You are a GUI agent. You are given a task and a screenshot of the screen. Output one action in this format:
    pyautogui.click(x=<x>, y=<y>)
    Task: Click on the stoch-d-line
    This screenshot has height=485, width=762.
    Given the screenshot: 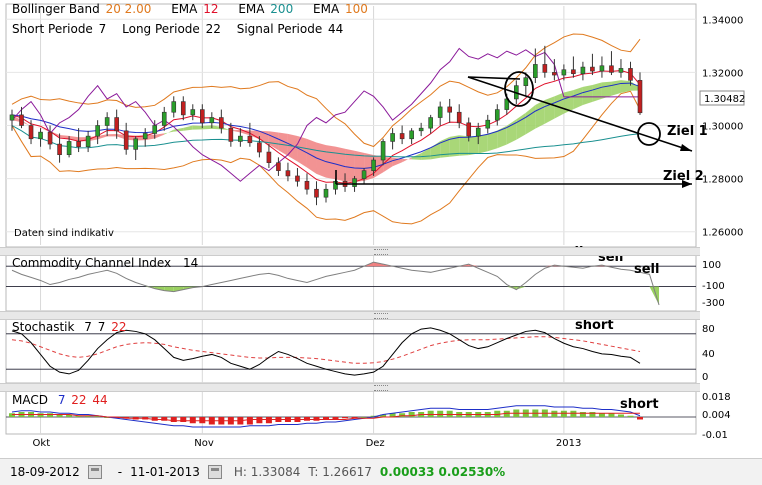 What is the action you would take?
    pyautogui.click(x=326, y=350)
    